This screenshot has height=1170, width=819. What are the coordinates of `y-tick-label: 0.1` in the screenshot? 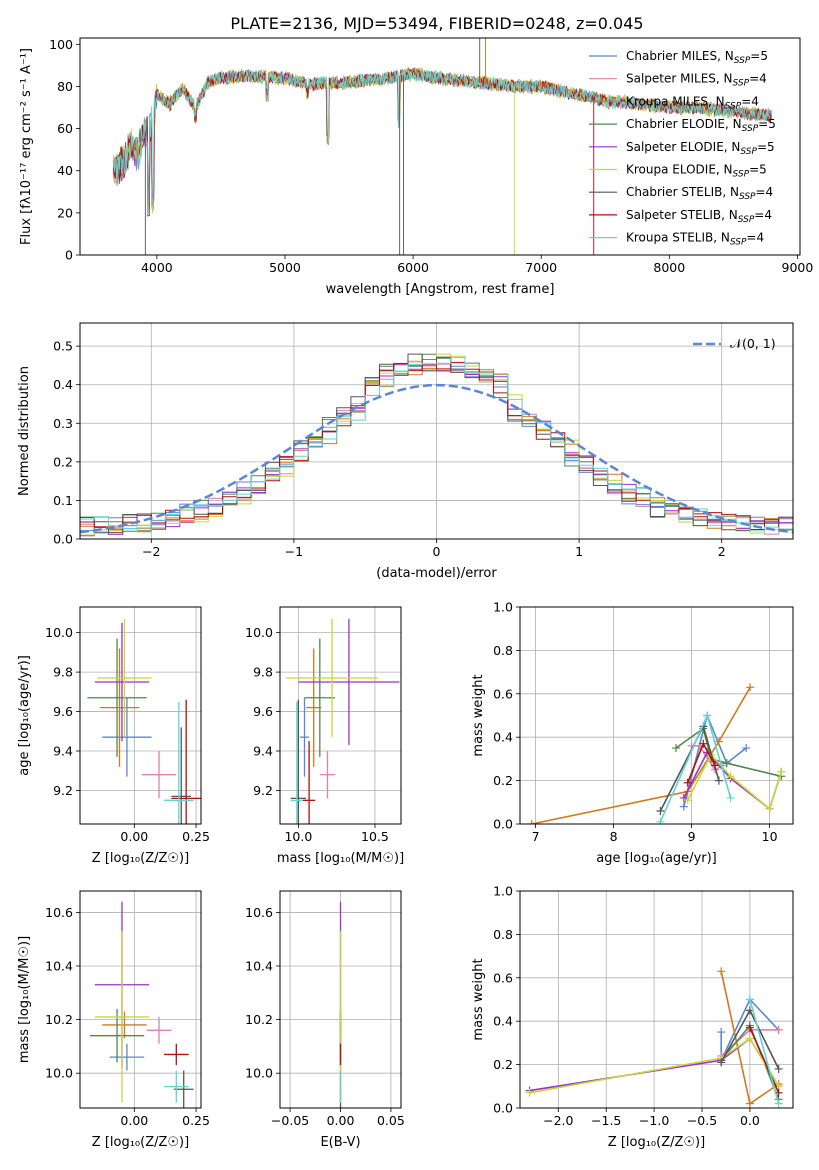 It's located at (63, 500).